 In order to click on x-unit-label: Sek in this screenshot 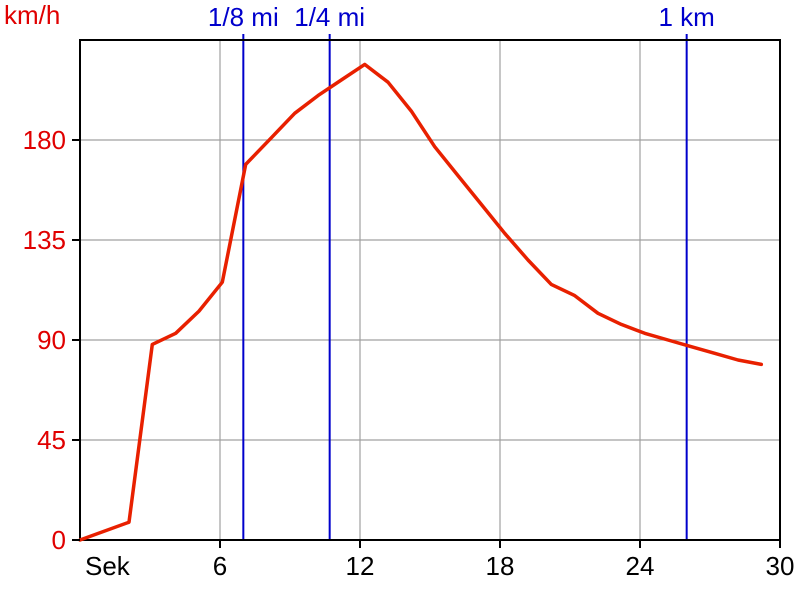, I will do `click(108, 566)`.